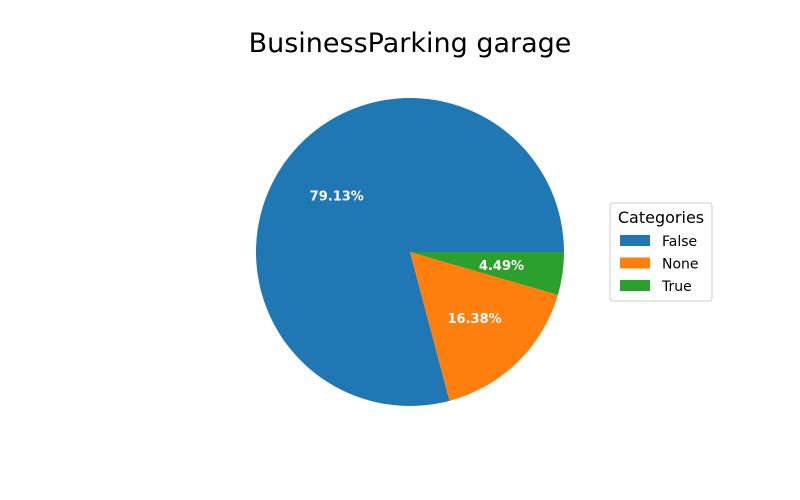 Image resolution: width=800 pixels, height=500 pixels. Describe the element at coordinates (337, 197) in the screenshot. I see `slice-label-false: 79.13%` at that location.